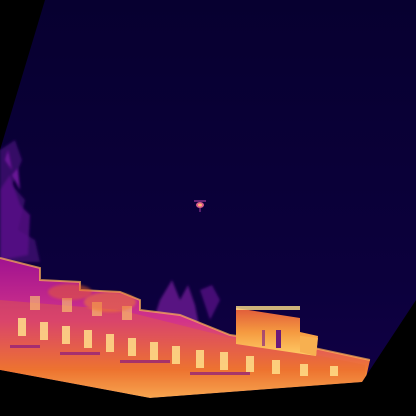 This screenshot has height=416, width=416. Describe the element at coordinates (200, 206) in the screenshot. I see `drone` at that location.